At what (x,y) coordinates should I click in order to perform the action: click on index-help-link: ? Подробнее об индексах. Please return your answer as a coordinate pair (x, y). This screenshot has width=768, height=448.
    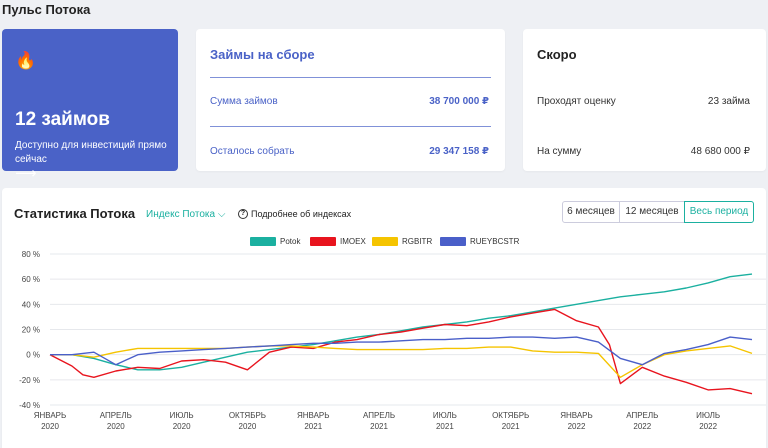
    Looking at the image, I should click on (294, 214).